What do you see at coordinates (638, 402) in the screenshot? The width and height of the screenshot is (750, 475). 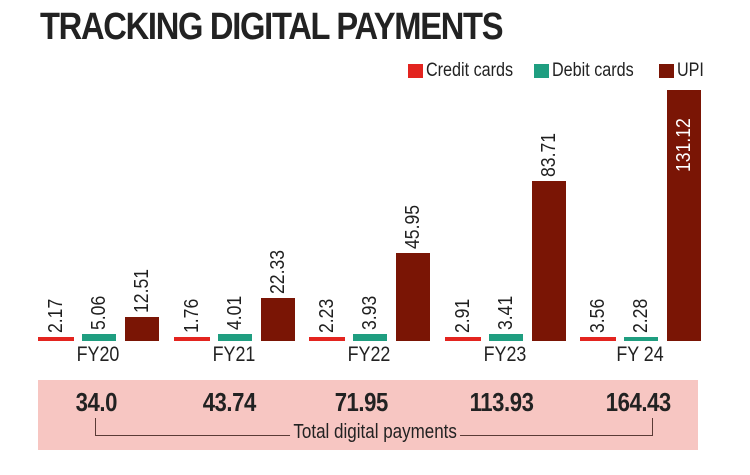 I see `total-value: 164.43` at bounding box center [638, 402].